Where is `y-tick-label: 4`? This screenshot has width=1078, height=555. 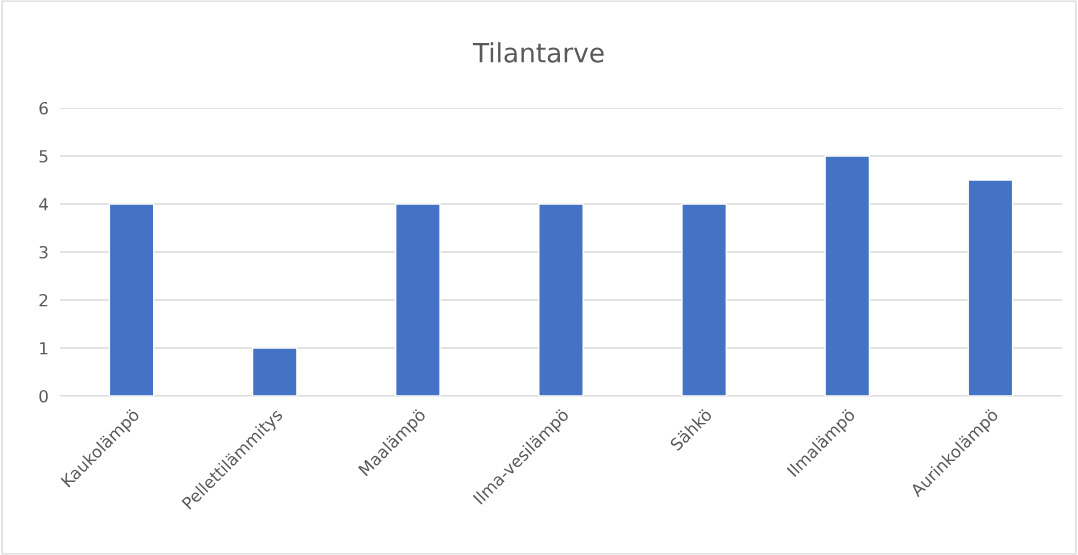
y-tick-label: 4 is located at coordinates (43, 204).